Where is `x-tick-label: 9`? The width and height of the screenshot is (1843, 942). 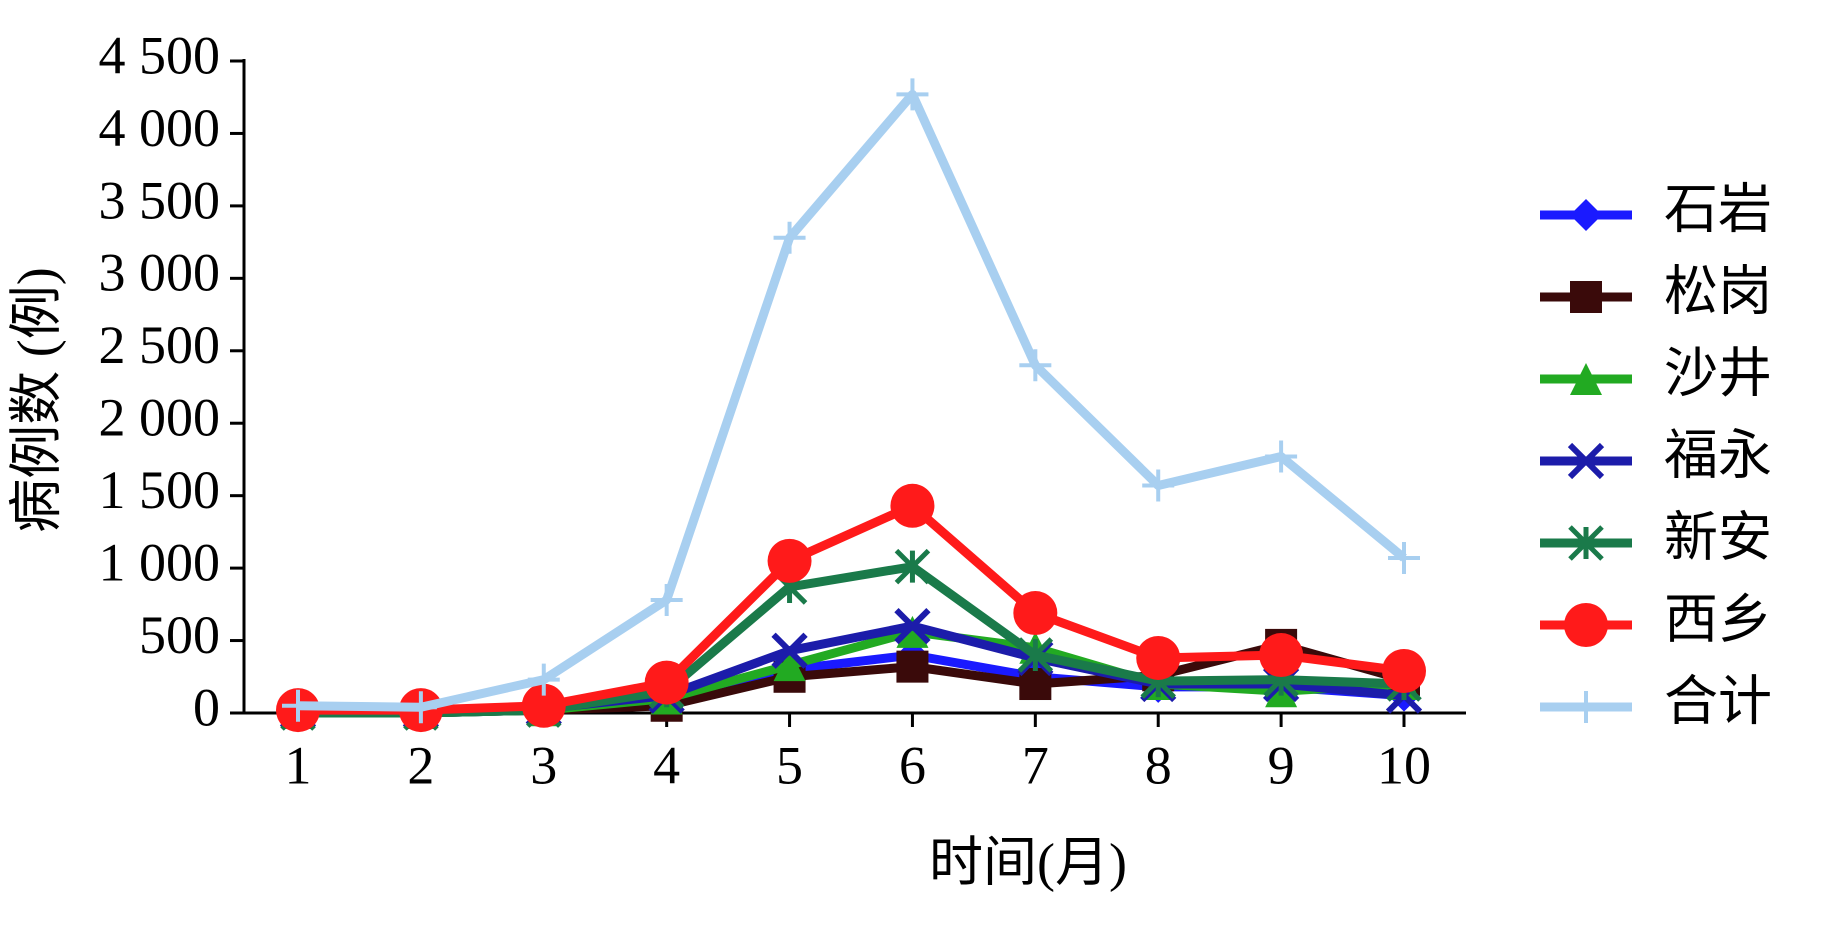
x-tick-label: 9 is located at coordinates (1281, 765).